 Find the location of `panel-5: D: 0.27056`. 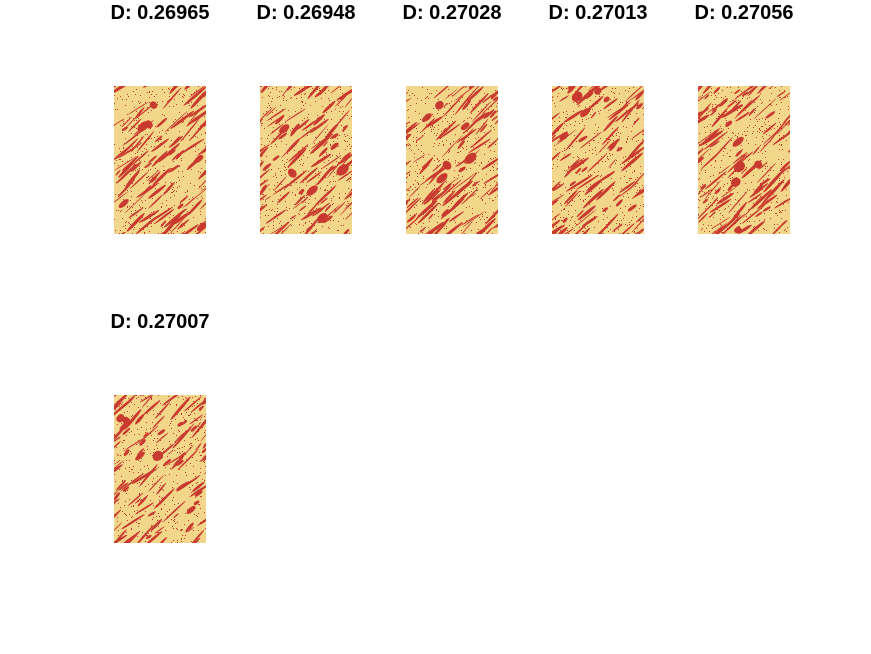

panel-5: D: 0.27056 is located at coordinates (744, 117).